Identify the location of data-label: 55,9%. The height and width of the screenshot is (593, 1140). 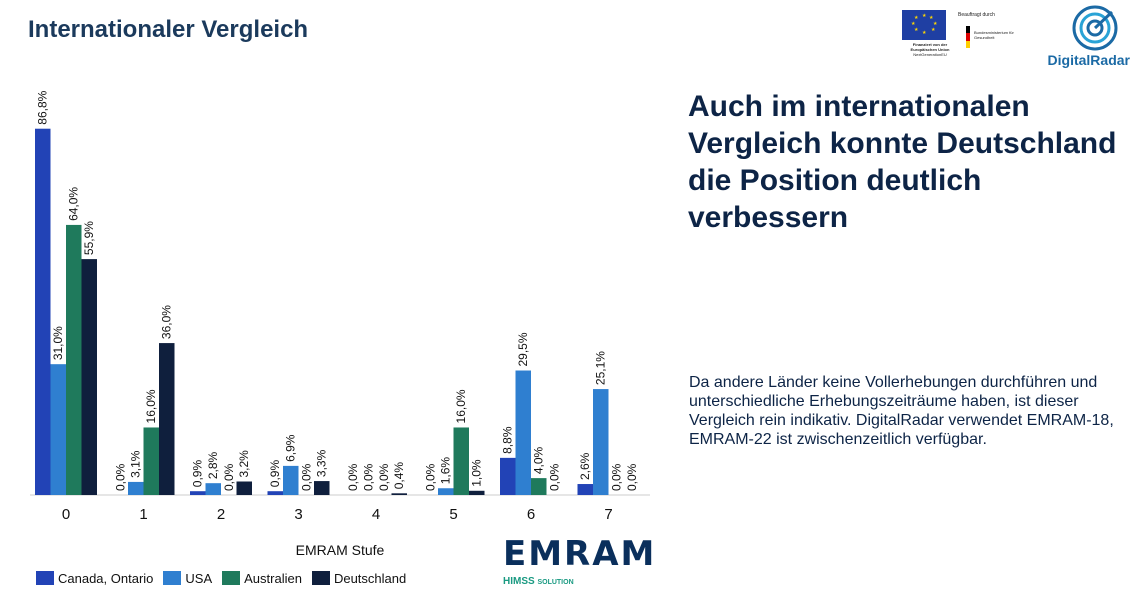
(89, 238).